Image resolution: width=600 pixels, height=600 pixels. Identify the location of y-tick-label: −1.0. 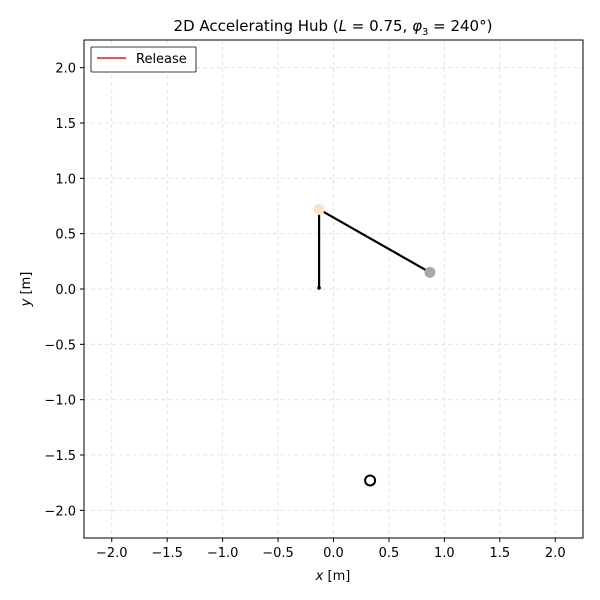
(60, 401).